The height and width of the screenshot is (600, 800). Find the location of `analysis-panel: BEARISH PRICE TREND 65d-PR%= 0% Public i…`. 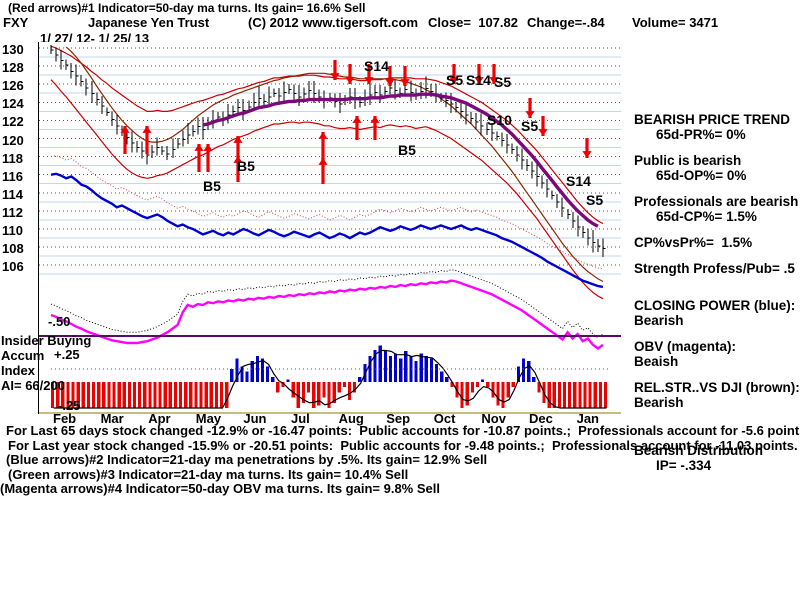

analysis-panel: BEARISH PRICE TREND 65d-PR%= 0% Public i… is located at coordinates (717, 292).